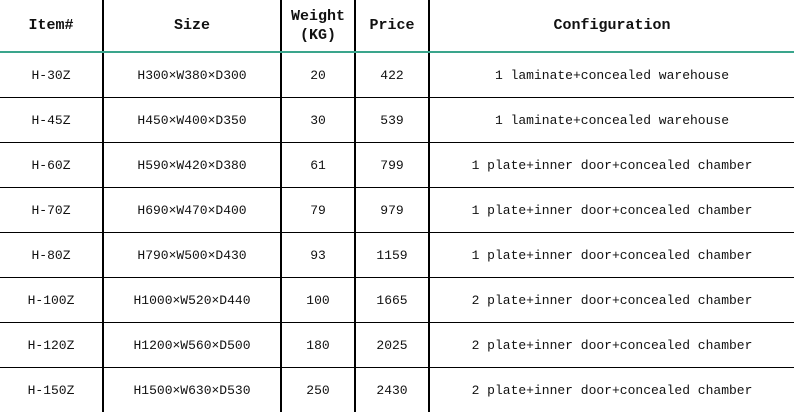 The width and height of the screenshot is (794, 412). Describe the element at coordinates (192, 300) in the screenshot. I see `cell-size: H1000×W520×D440` at that location.